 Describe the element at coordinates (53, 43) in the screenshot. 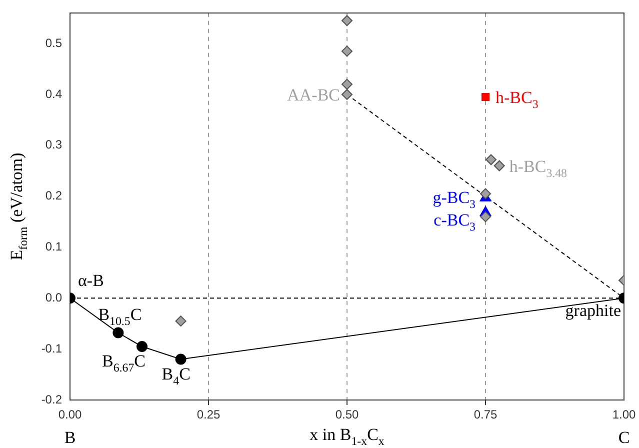

I see `y-tick-label: 0.5` at that location.